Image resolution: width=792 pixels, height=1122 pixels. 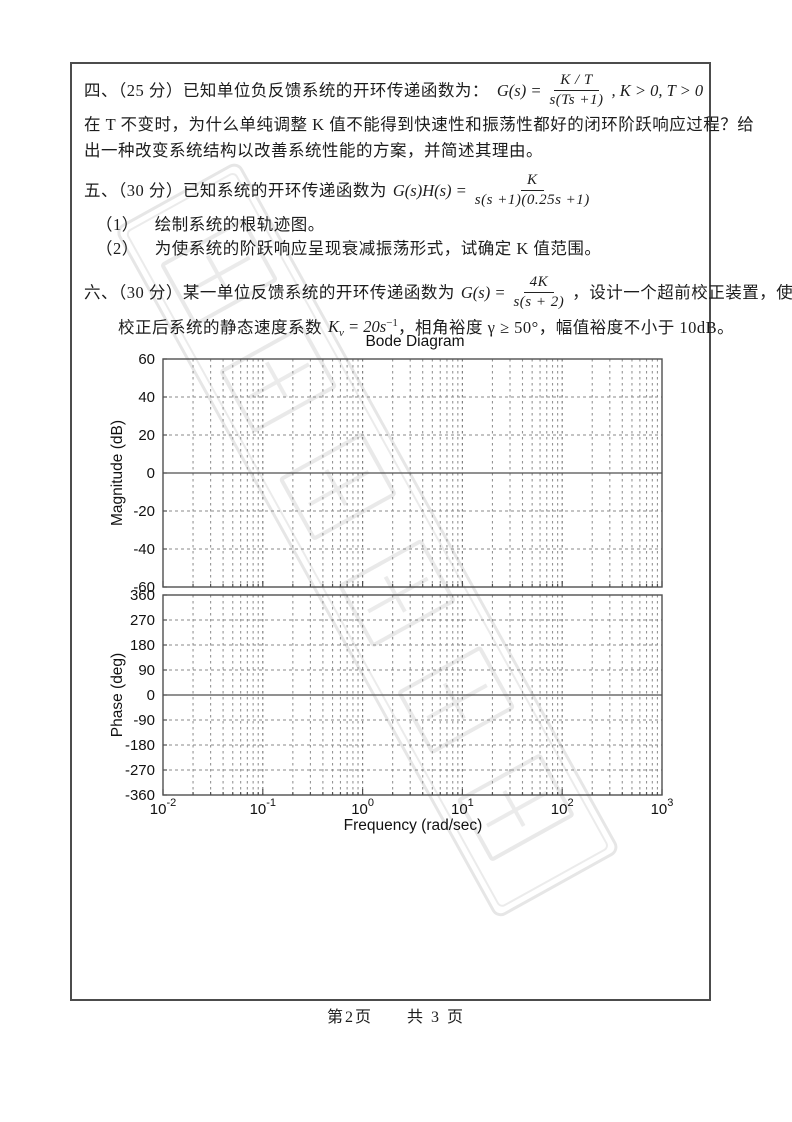 What do you see at coordinates (413, 825) in the screenshot?
I see `frequency-axis-label: Frequency (rad/sec)` at bounding box center [413, 825].